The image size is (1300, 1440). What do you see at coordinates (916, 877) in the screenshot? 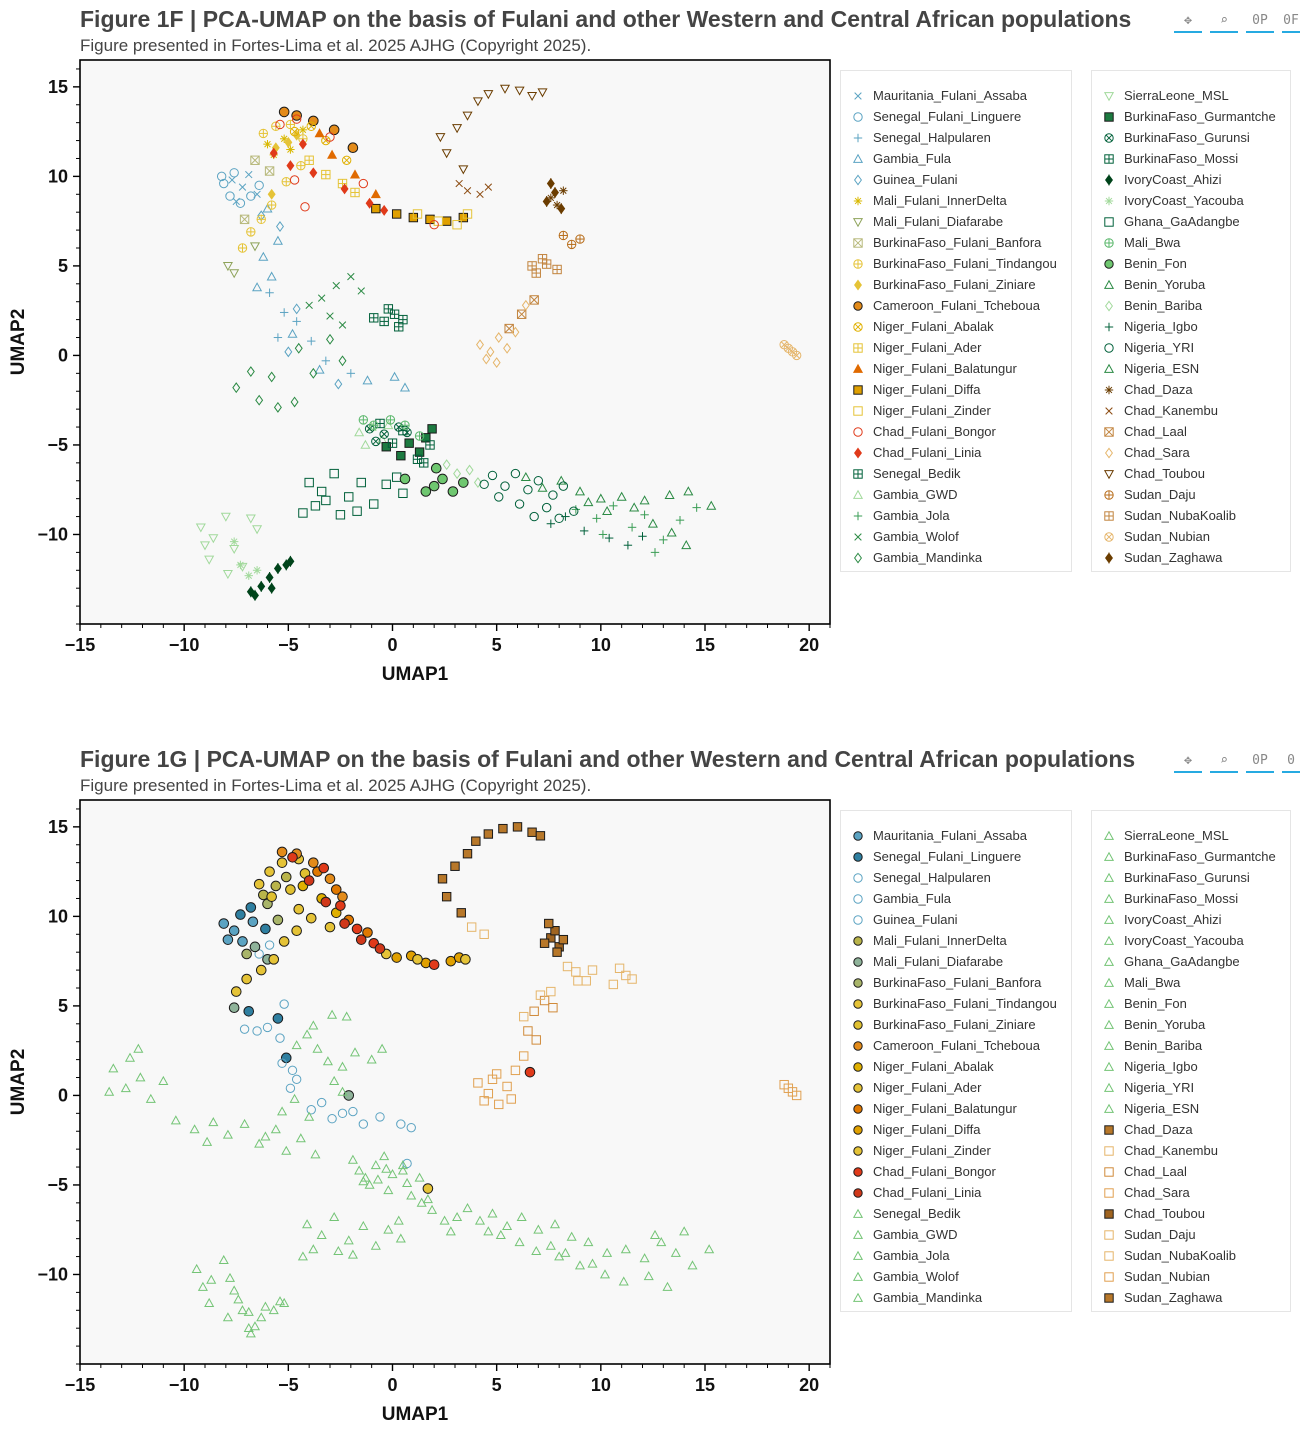
I see `legend-item: Senegal_Halpularen` at bounding box center [916, 877].